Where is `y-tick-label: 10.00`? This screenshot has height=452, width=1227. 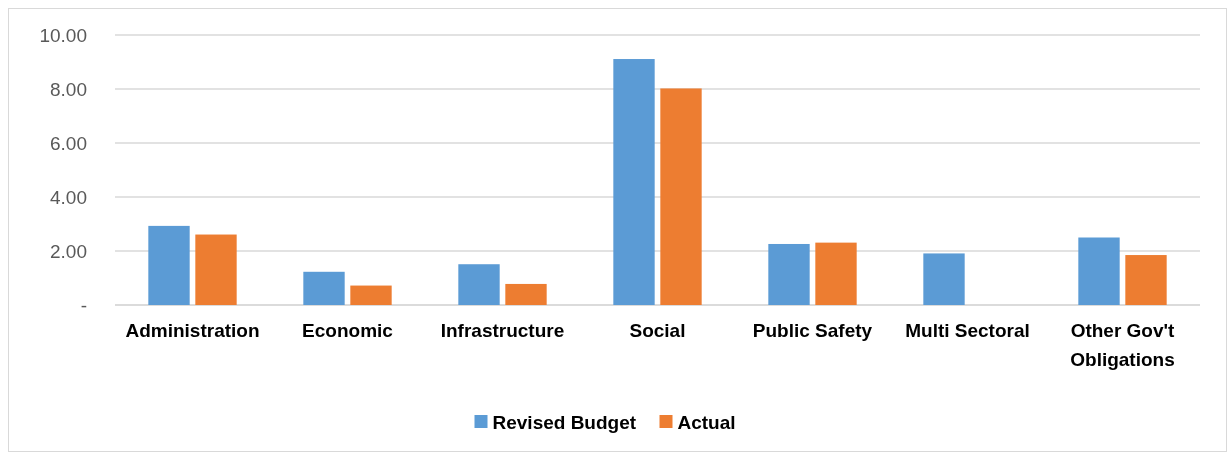 y-tick-label: 10.00 is located at coordinates (63, 35).